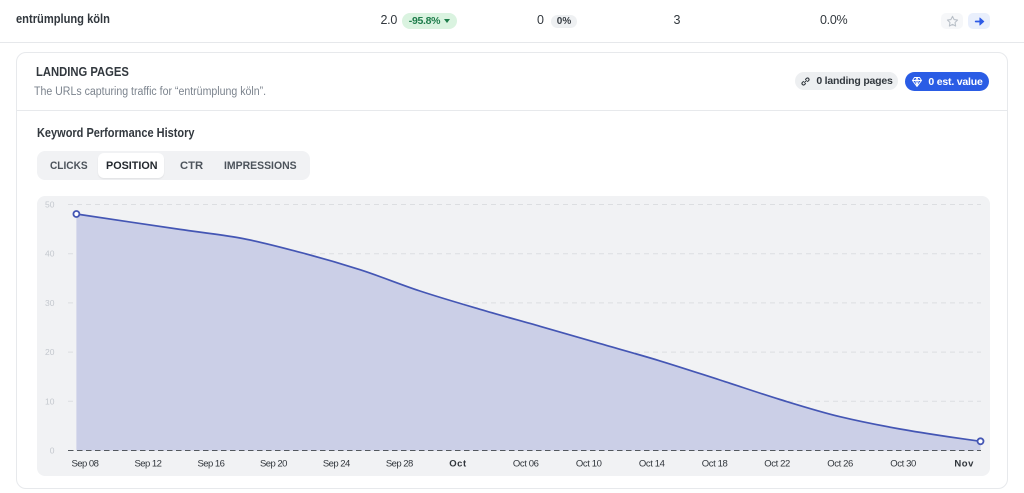  What do you see at coordinates (589, 464) in the screenshot?
I see `svg-text: Oct 10` at bounding box center [589, 464].